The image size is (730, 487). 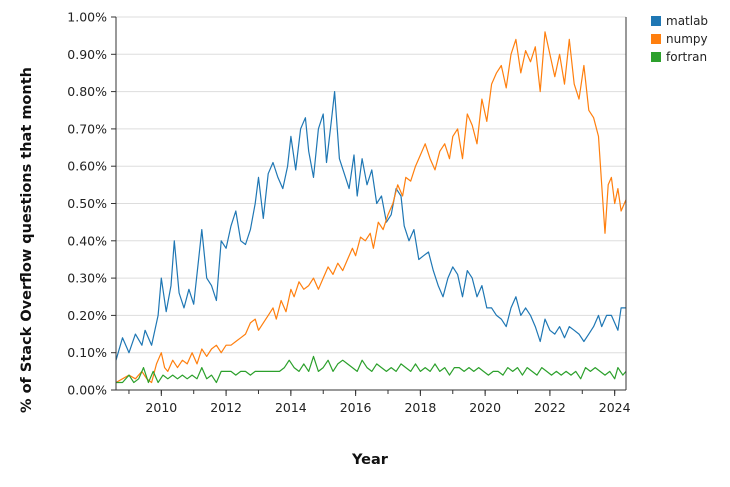 I want to click on x-tick-label: 2012, so click(x=226, y=407).